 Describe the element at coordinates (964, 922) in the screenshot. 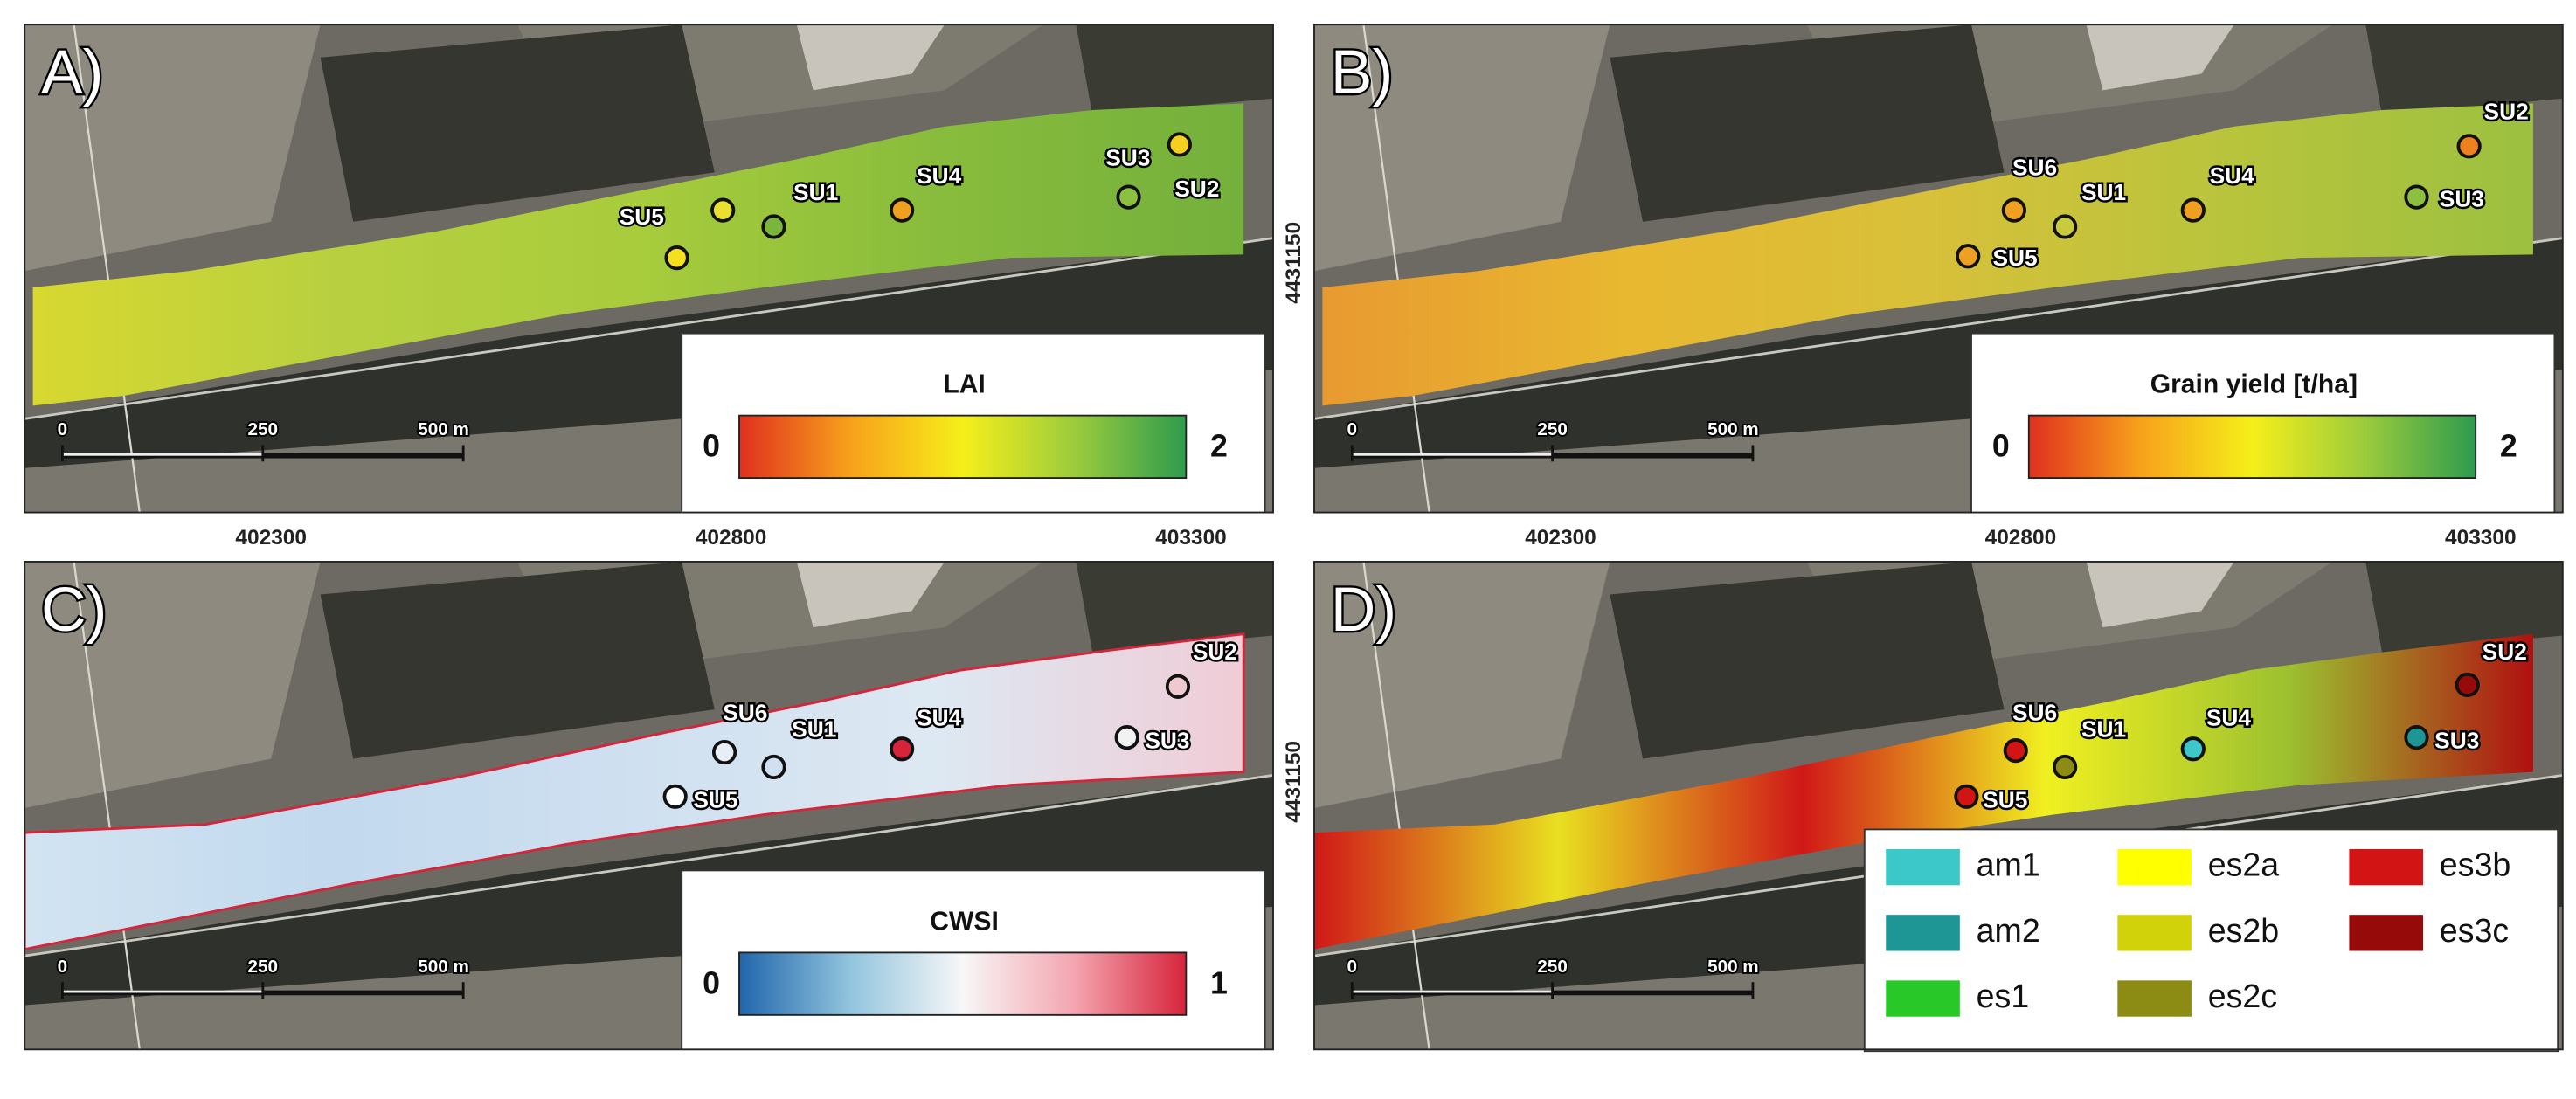

I see `legend-title: CWSI` at that location.